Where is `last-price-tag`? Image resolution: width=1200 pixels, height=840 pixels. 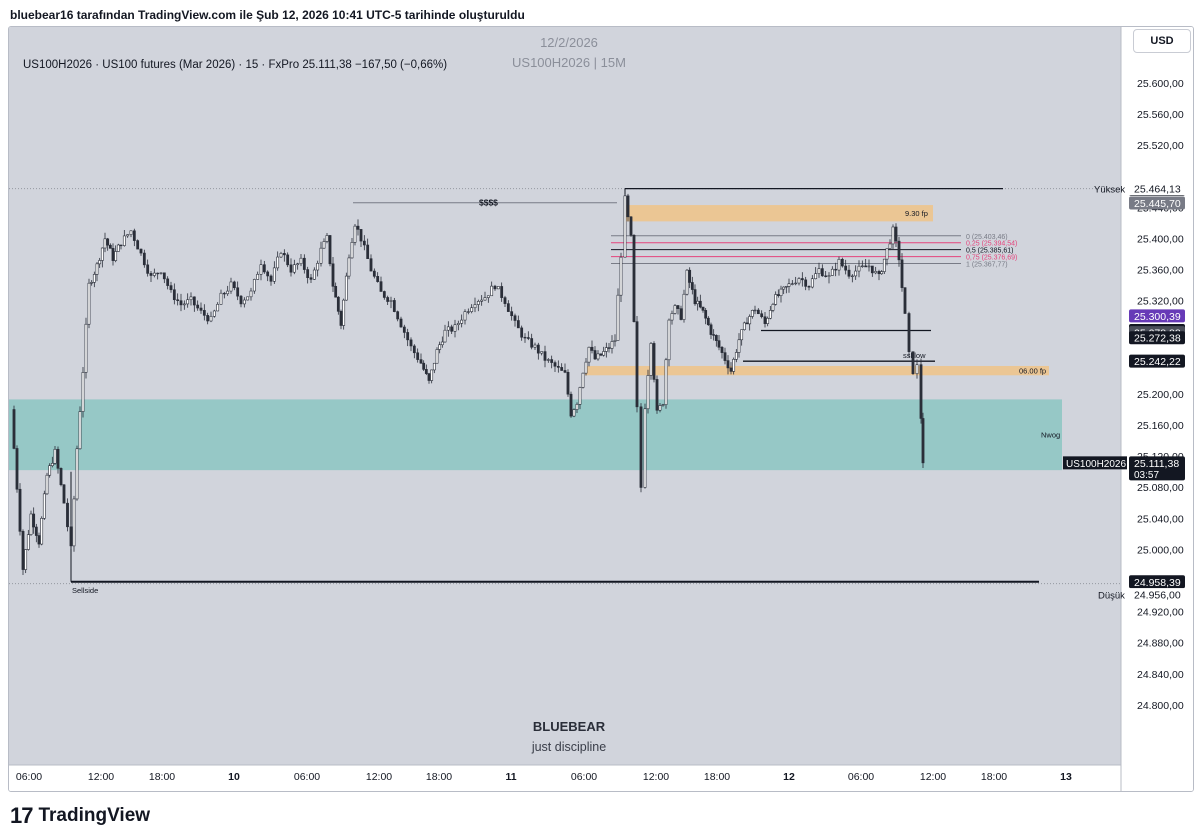 last-price-tag is located at coordinates (1157, 468).